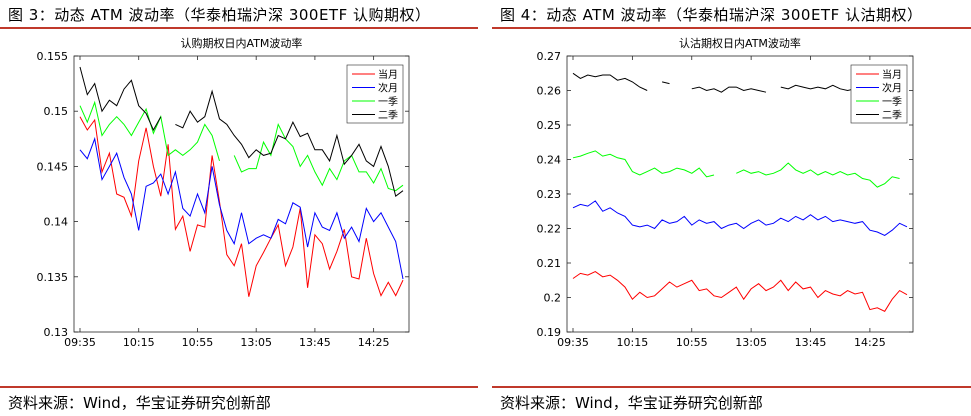 The height and width of the screenshot is (416, 971). Describe the element at coordinates (549, 263) in the screenshot. I see `y-tick-label: 0.21` at that location.